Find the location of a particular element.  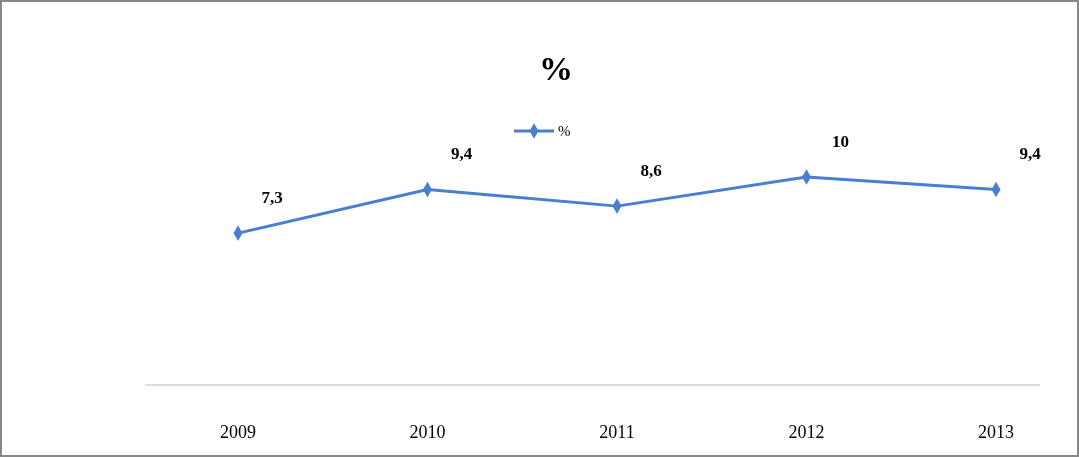

legend-label: % is located at coordinates (564, 131).